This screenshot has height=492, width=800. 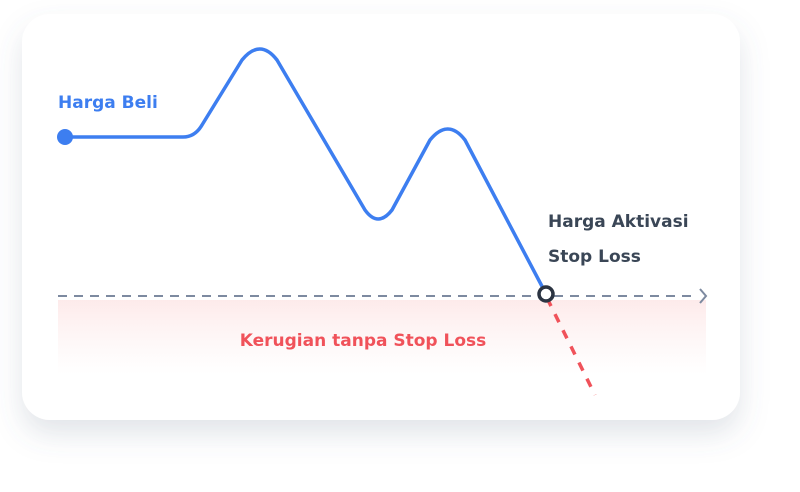 I want to click on loss-line, so click(x=571, y=346).